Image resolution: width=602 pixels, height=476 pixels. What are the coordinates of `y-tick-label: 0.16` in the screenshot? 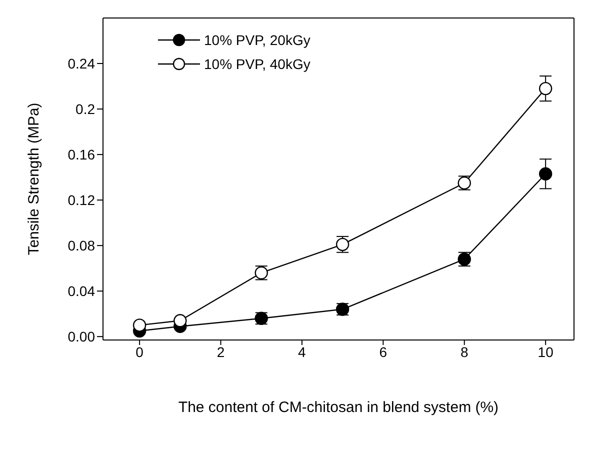 It's located at (82, 154).